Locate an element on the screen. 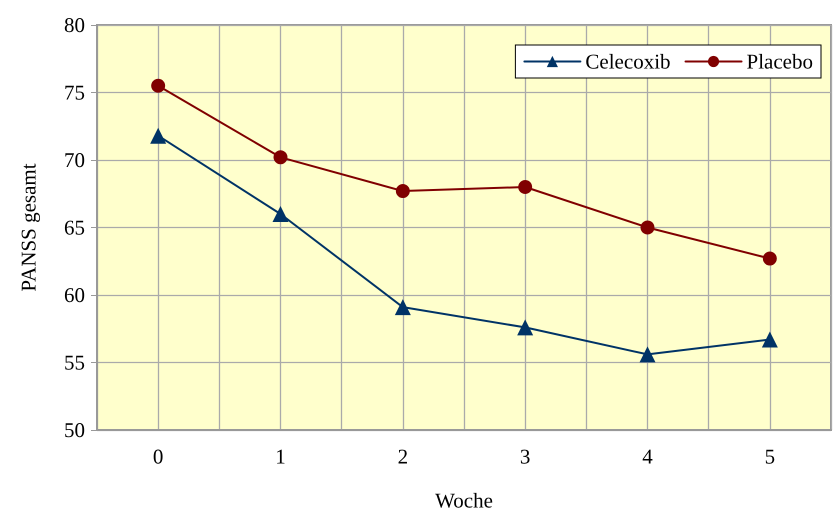  y-tick-label: 65 is located at coordinates (74, 228).